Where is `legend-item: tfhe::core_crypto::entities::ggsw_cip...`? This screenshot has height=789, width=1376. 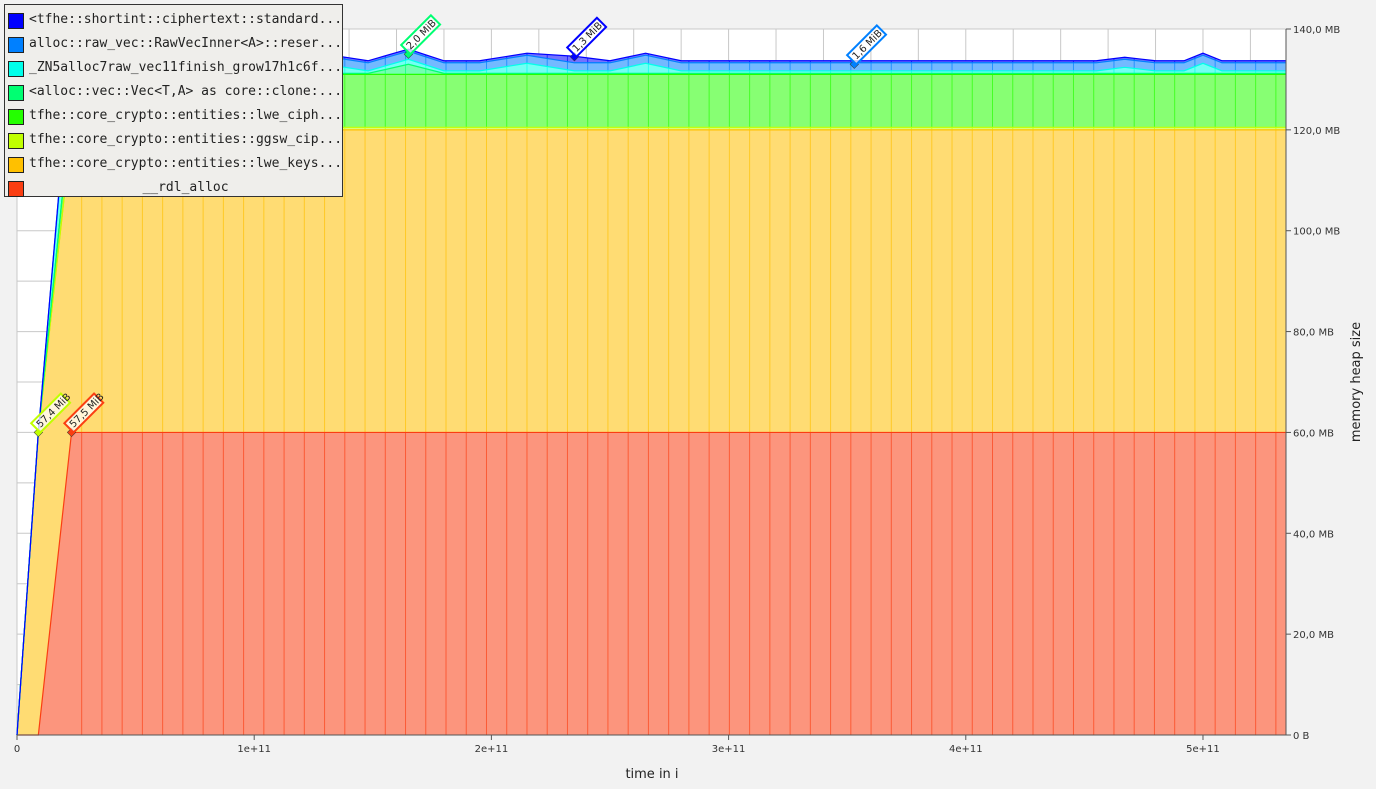 legend-item: tfhe::core_crypto::entities::ggsw_cip... is located at coordinates (174, 140).